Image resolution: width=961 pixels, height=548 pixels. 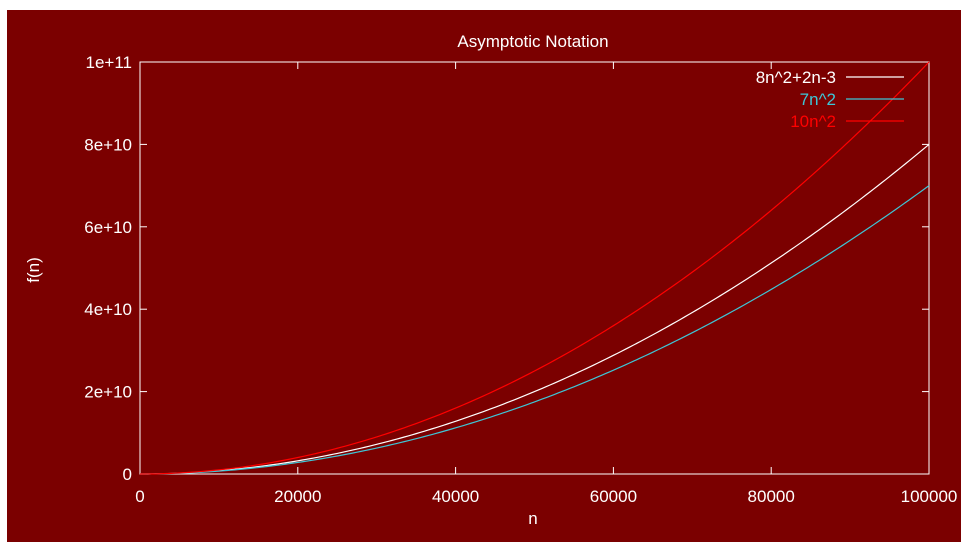 I want to click on x-tick-label: 100000, so click(x=929, y=496).